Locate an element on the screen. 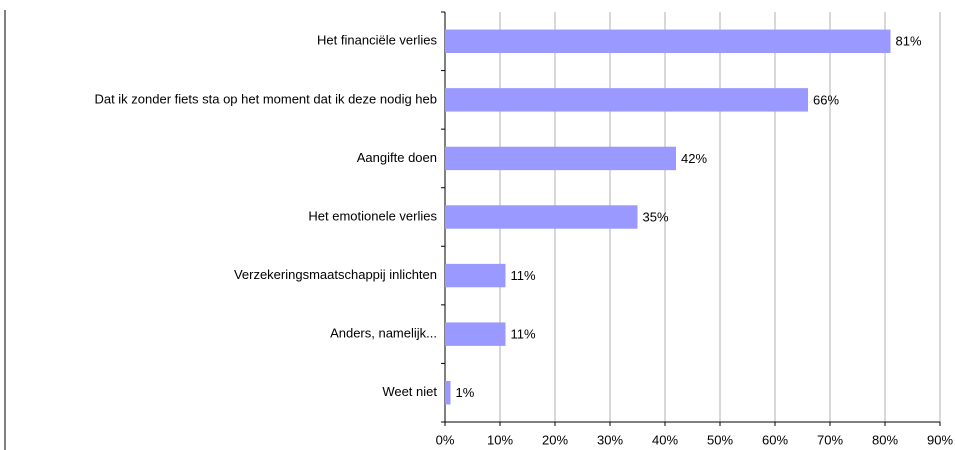 The width and height of the screenshot is (955, 450). y-tick-label: Het emotionele verlies is located at coordinates (372, 215).